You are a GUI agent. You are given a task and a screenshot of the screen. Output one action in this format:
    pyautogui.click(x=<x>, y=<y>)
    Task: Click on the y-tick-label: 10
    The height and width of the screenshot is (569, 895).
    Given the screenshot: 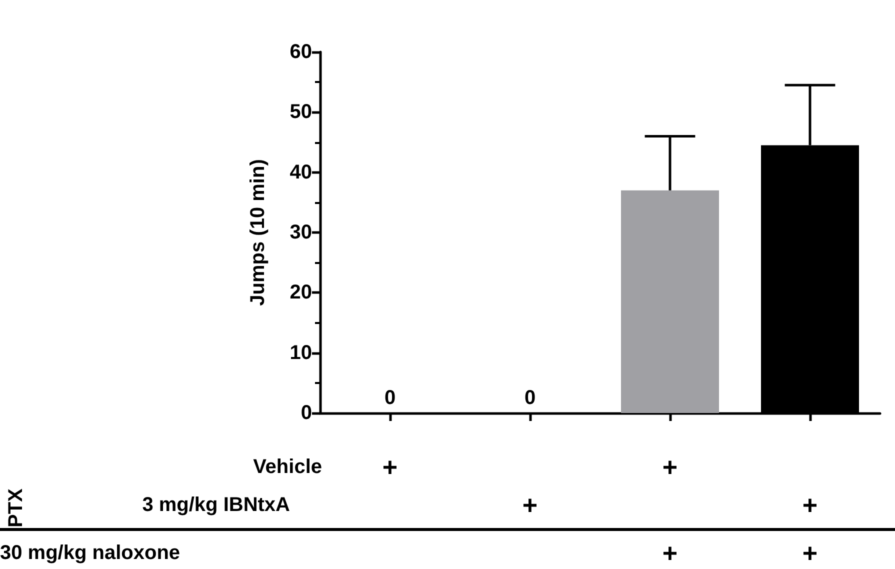 What is the action you would take?
    pyautogui.click(x=301, y=353)
    